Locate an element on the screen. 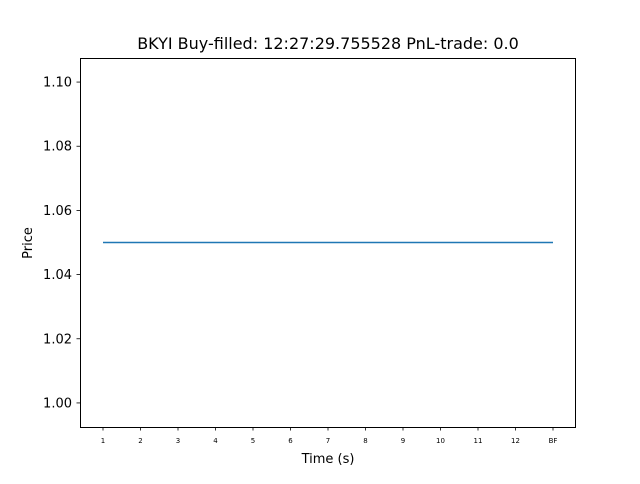  x-tick-label: 8 is located at coordinates (365, 441).